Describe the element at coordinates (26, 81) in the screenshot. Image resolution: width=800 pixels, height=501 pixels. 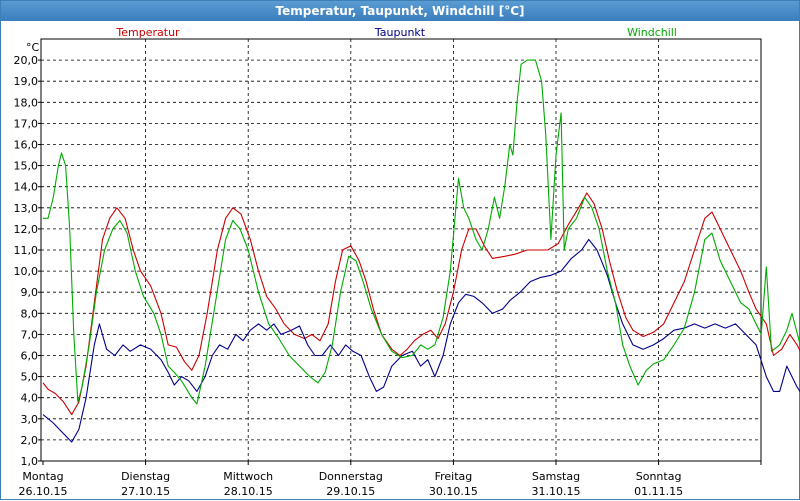
I see `y-tick-label: 19,0` at that location.